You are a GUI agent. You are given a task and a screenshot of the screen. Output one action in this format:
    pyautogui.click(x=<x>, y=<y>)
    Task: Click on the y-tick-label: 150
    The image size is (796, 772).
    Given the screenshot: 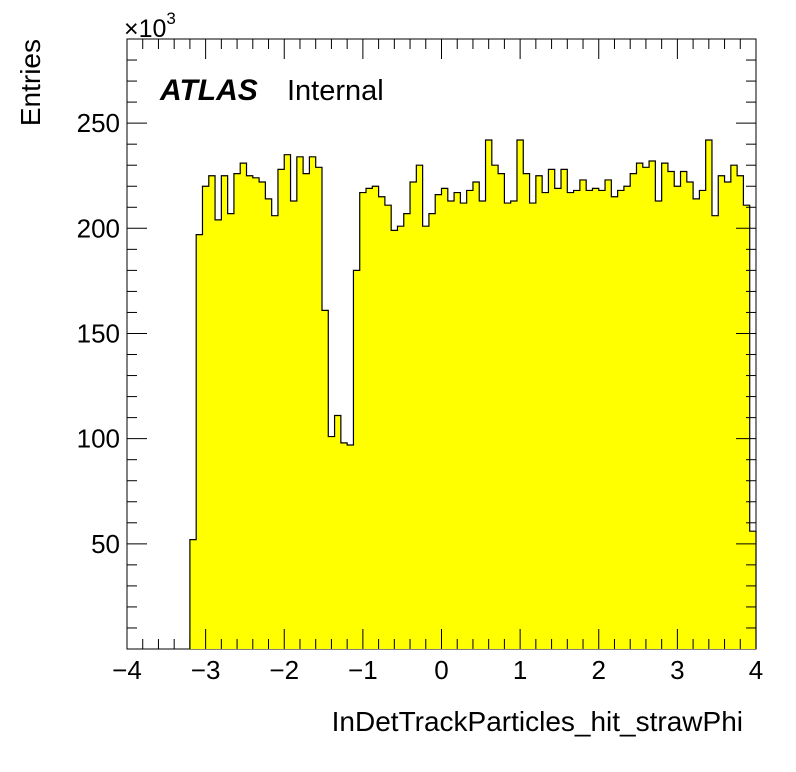 What is the action you would take?
    pyautogui.click(x=98, y=333)
    